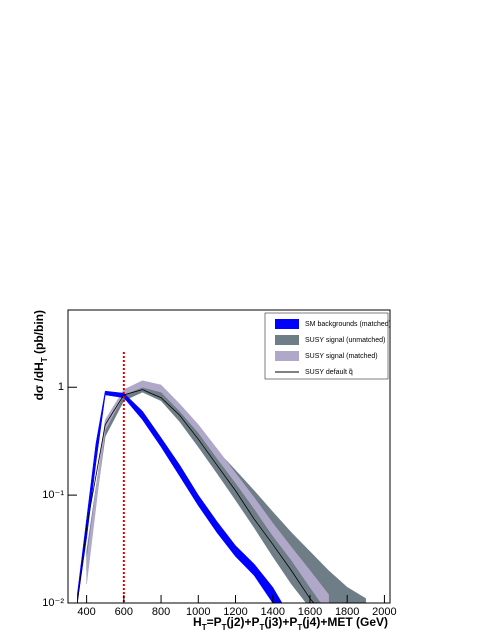  I want to click on x-tick-label: 800, so click(161, 612).